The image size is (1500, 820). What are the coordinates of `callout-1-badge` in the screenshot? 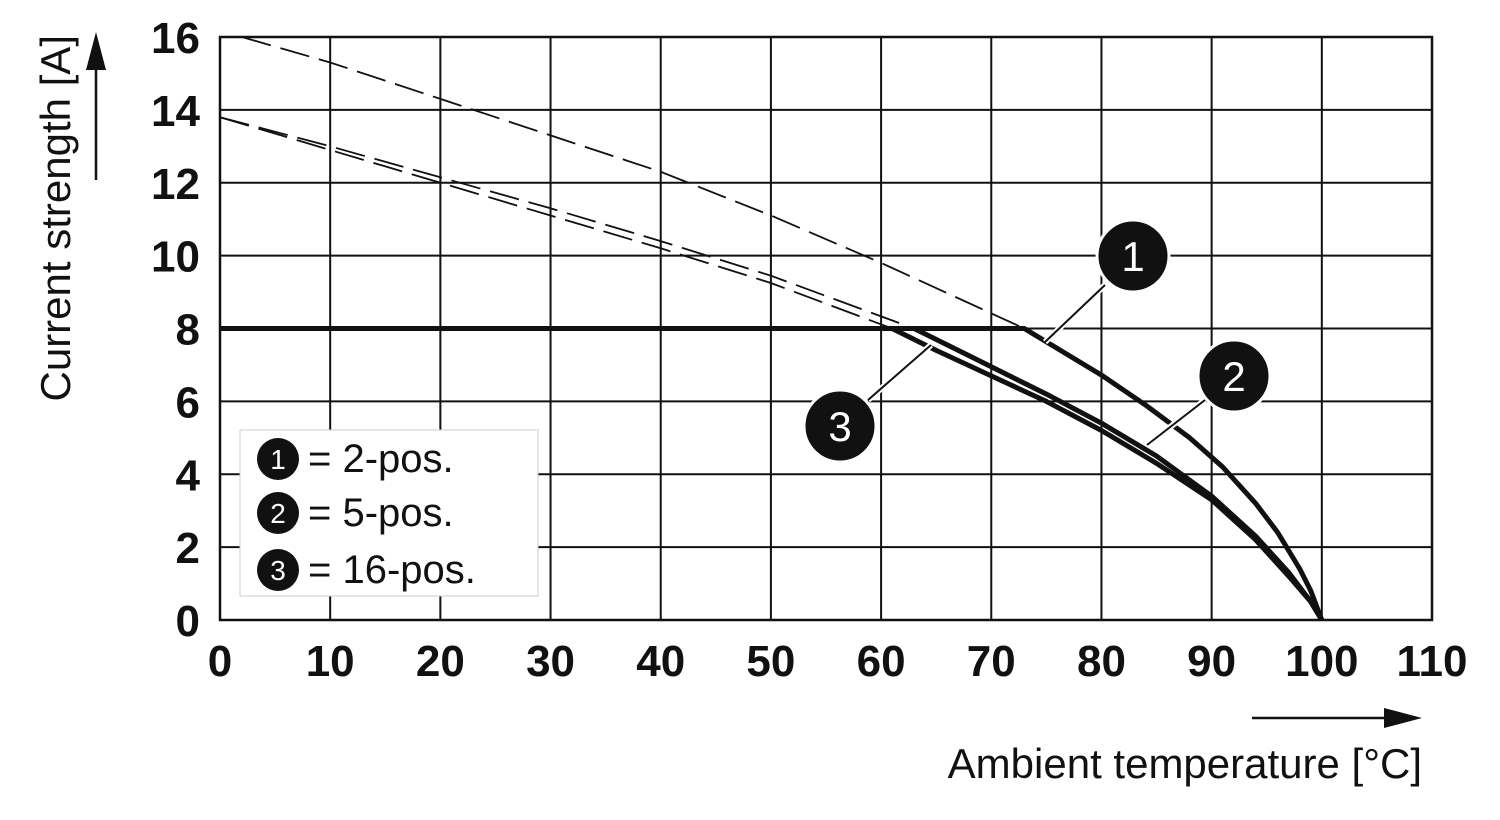 It's located at (1133, 256).